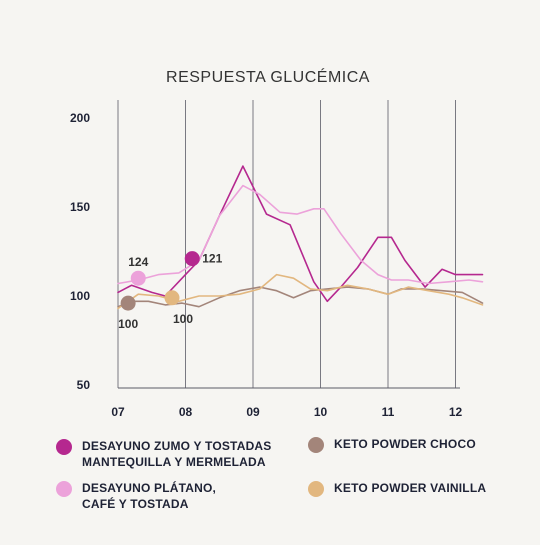 The height and width of the screenshot is (545, 540). I want to click on x-tick-label: 12, so click(456, 412).